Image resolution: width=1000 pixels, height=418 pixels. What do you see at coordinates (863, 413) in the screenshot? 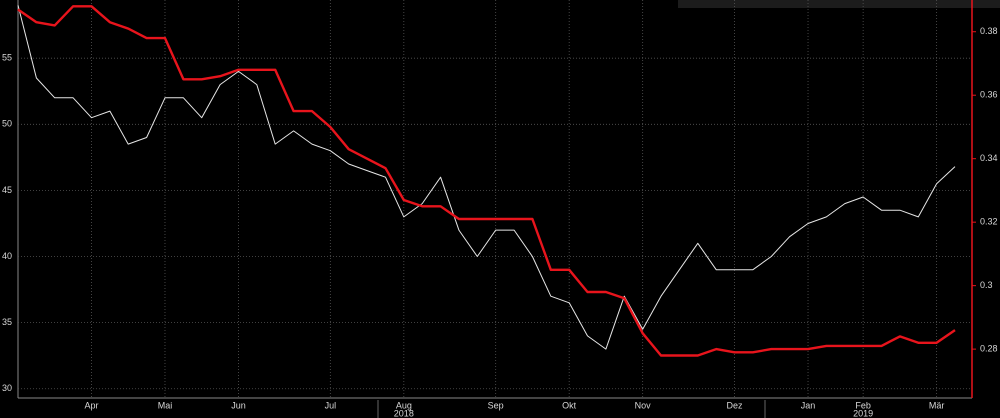
I see `x-year-label: 2019` at bounding box center [863, 413].